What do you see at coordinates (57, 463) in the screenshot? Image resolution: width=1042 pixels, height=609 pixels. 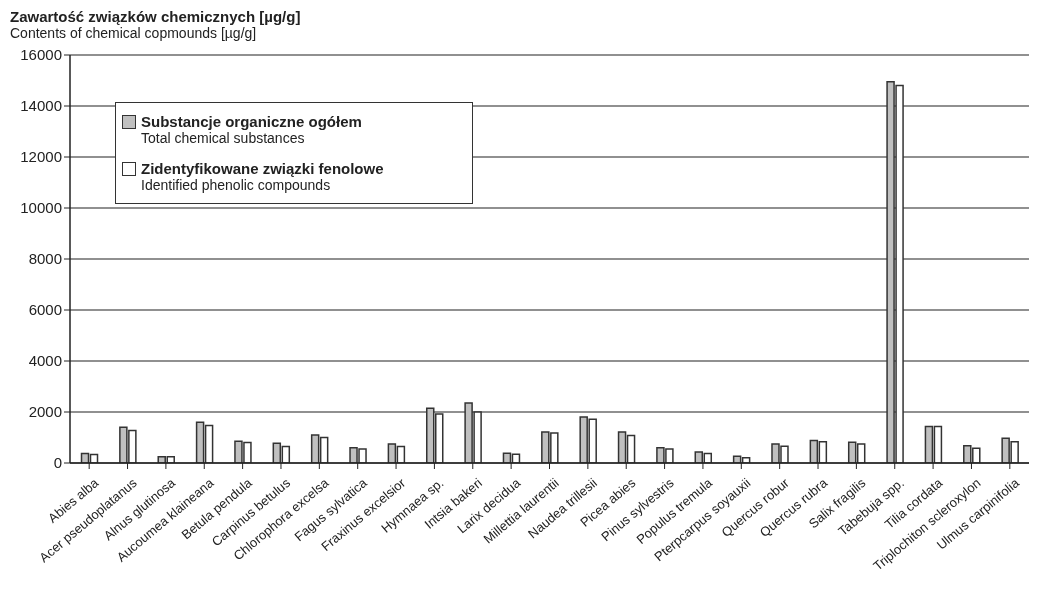 I see `y-tick-label: 0` at bounding box center [57, 463].